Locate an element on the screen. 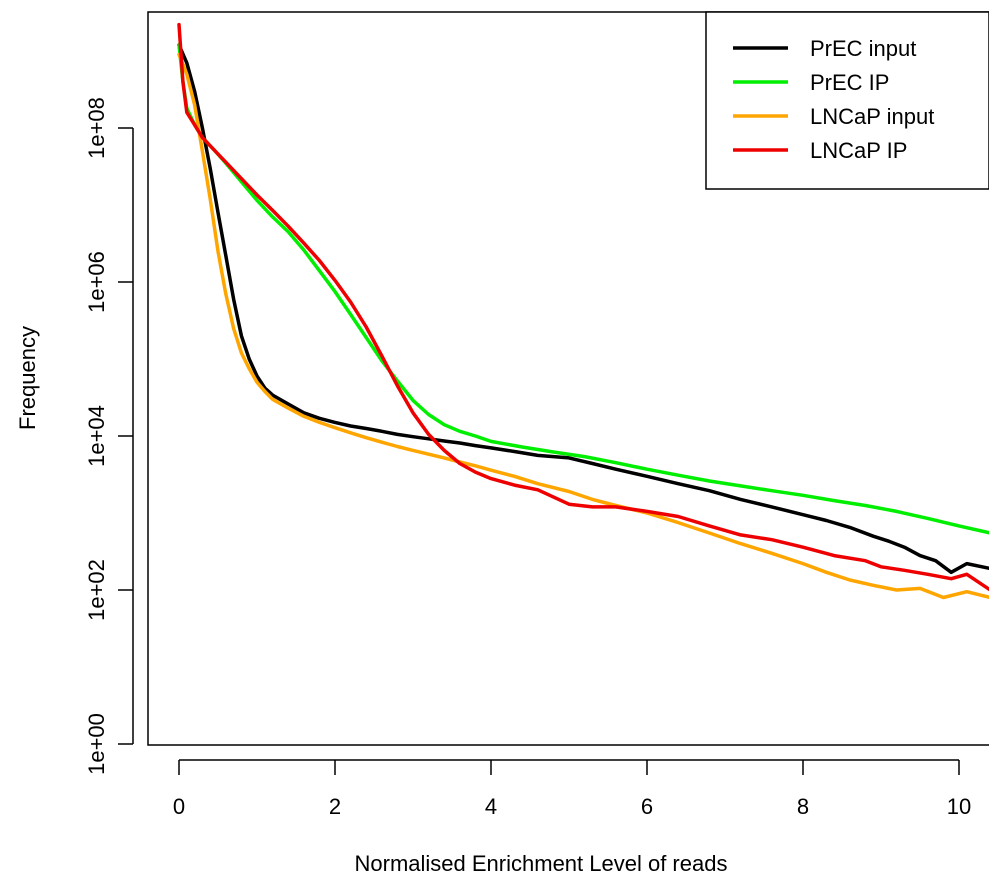 The height and width of the screenshot is (890, 989). legend: PrEC input PrEC IP LNCaP input LNCaP IP is located at coordinates (847, 100).